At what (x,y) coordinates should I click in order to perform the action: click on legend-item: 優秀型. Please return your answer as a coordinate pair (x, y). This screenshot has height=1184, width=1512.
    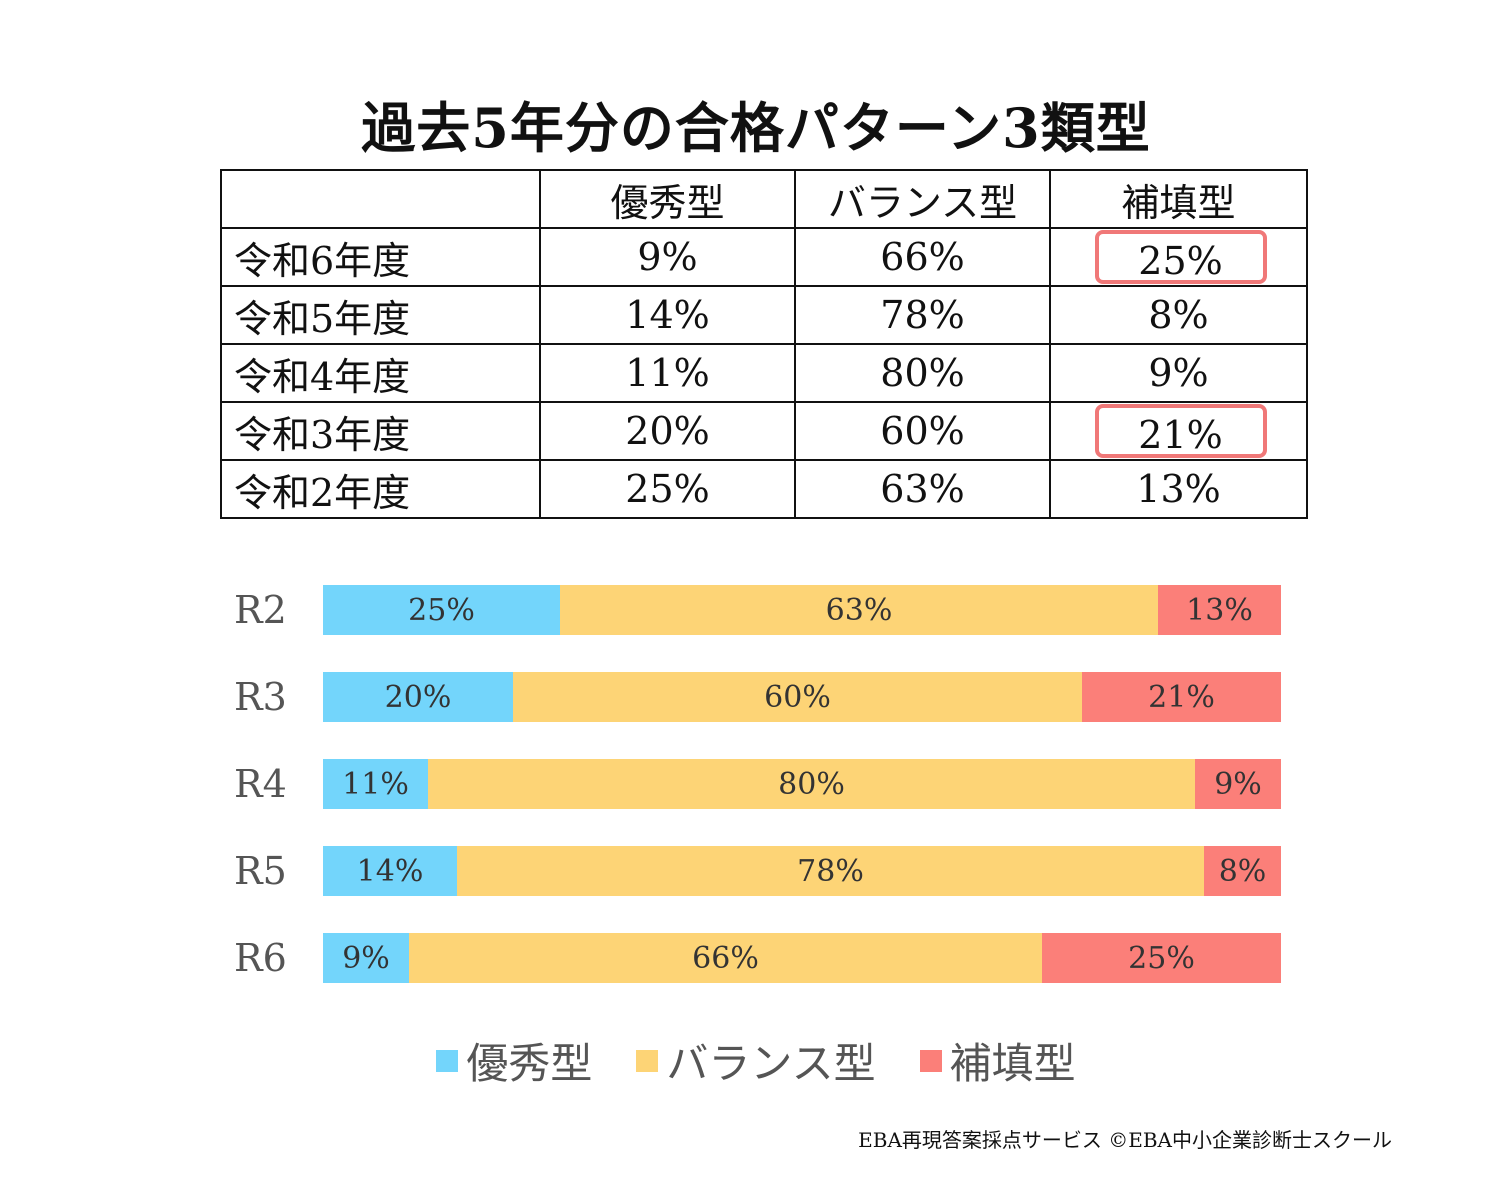
    Looking at the image, I should click on (514, 1060).